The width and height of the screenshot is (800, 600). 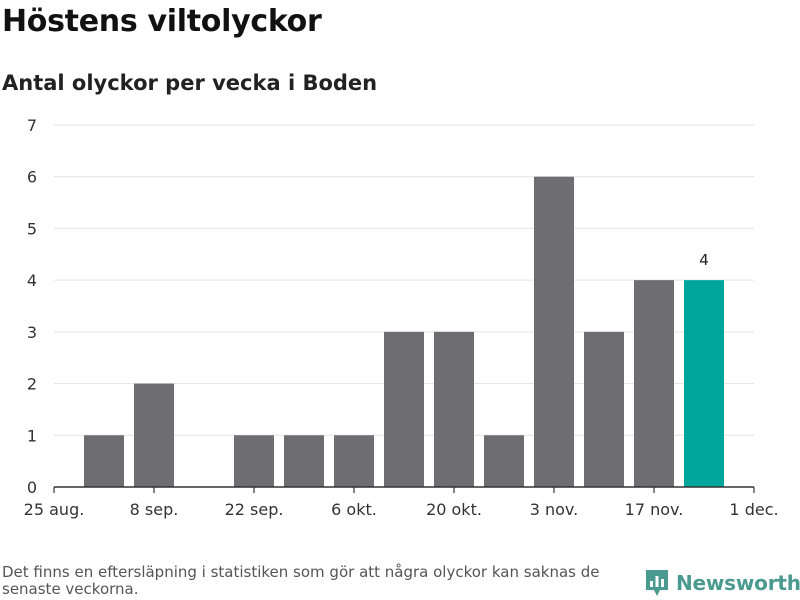 What do you see at coordinates (454, 509) in the screenshot?
I see `x-tick-label: 20 okt.` at bounding box center [454, 509].